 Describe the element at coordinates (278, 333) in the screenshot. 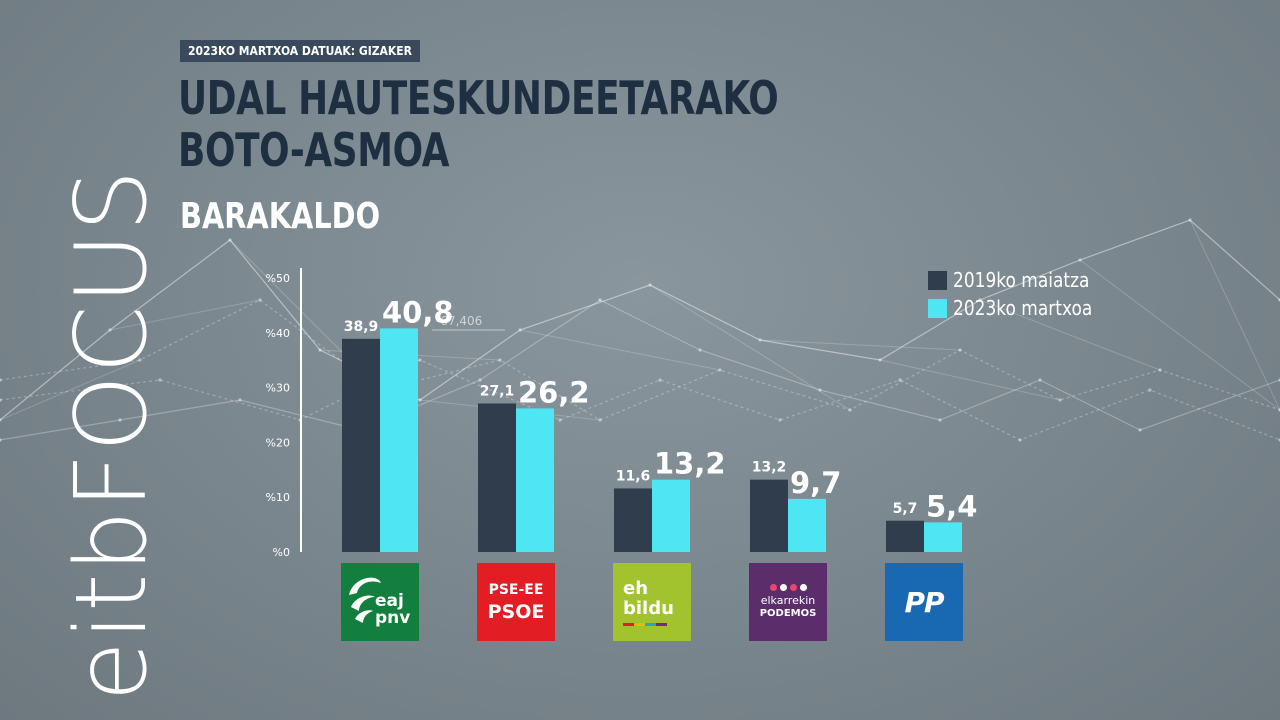

I see `y-tick-label: %40` at that location.